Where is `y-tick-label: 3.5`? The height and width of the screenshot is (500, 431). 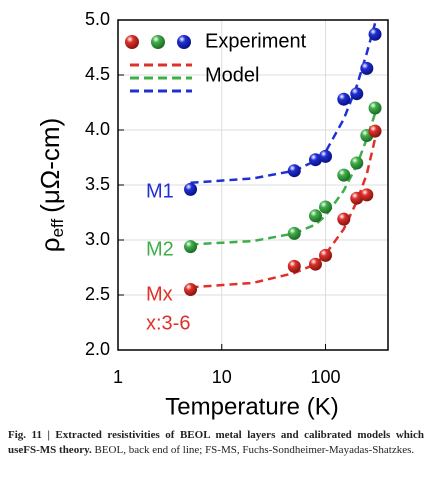
y-tick-label: 3.5 is located at coordinates (97, 184).